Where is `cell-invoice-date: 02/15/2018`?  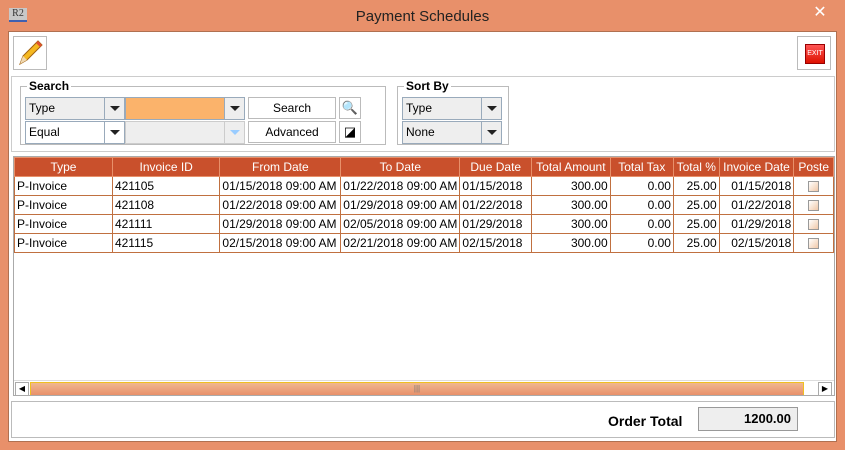
cell-invoice-date: 02/15/2018 is located at coordinates (756, 243).